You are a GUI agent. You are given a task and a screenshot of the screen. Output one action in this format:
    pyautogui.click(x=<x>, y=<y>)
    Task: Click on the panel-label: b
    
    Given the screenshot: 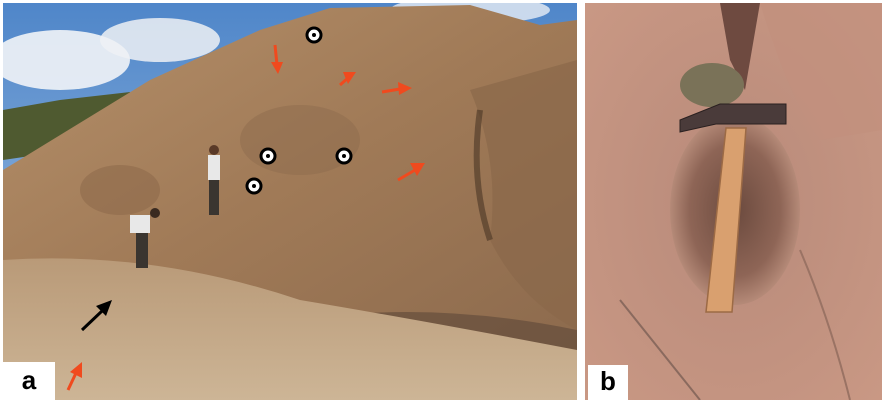 What is the action you would take?
    pyautogui.click(x=608, y=381)
    